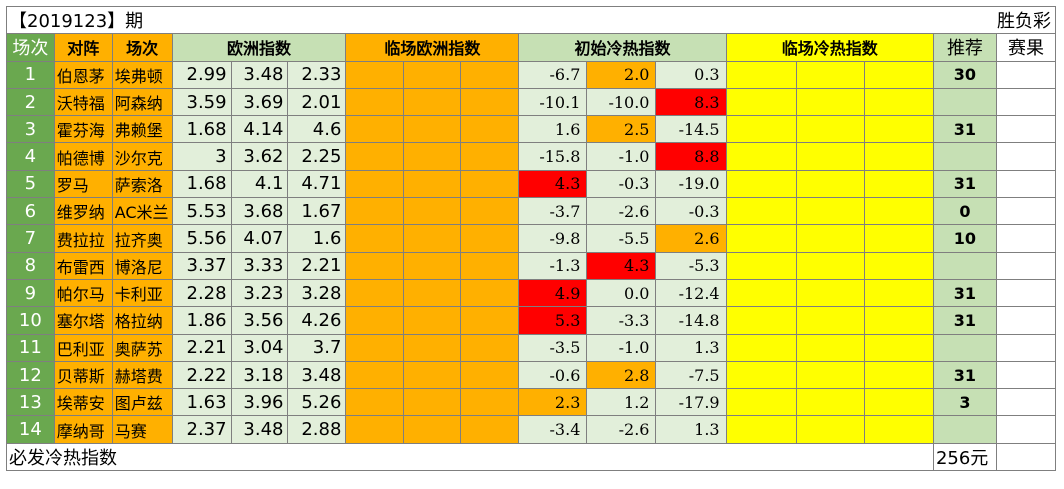  What do you see at coordinates (553, 211) in the screenshot?
I see `heat-index: -3.7` at bounding box center [553, 211].